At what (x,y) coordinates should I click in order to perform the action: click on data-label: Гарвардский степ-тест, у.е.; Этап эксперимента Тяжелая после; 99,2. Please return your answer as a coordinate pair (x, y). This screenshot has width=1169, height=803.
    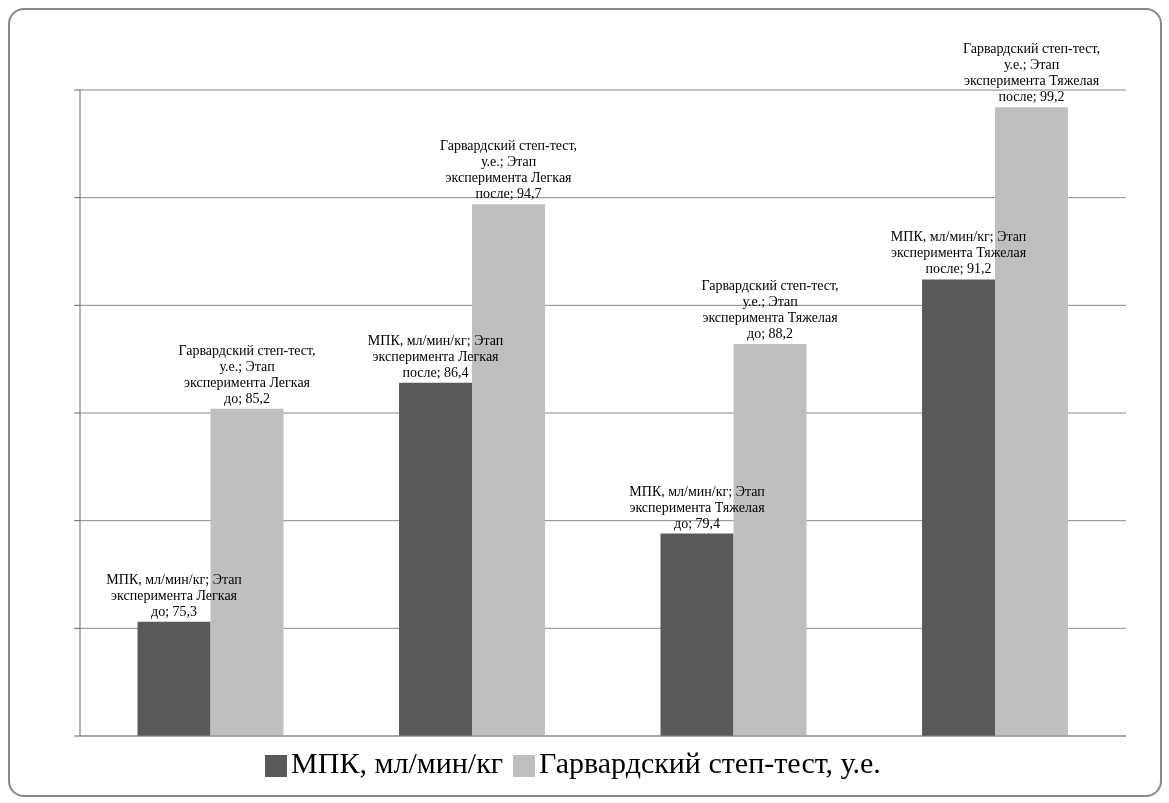
    Looking at the image, I should click on (1031, 73).